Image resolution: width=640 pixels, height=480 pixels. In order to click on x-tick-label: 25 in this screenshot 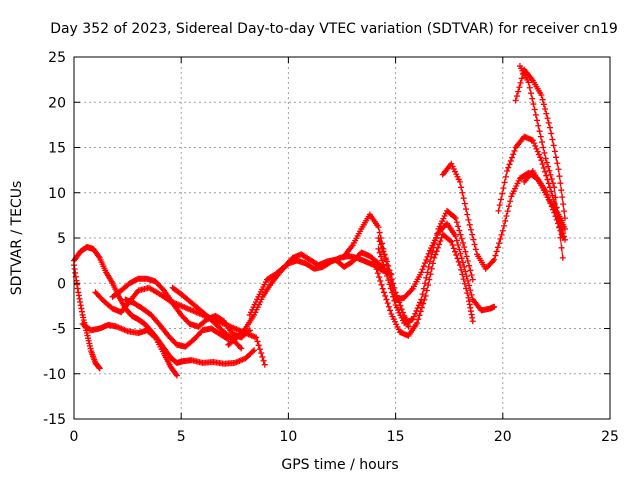, I will do `click(610, 437)`.